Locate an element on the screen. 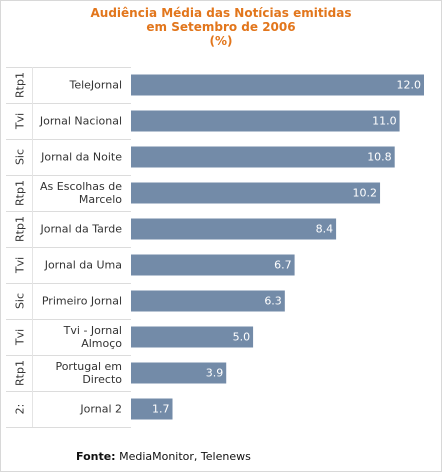 The width and height of the screenshot is (442, 472). category-label: Tvi - Jornal is located at coordinates (92, 330).